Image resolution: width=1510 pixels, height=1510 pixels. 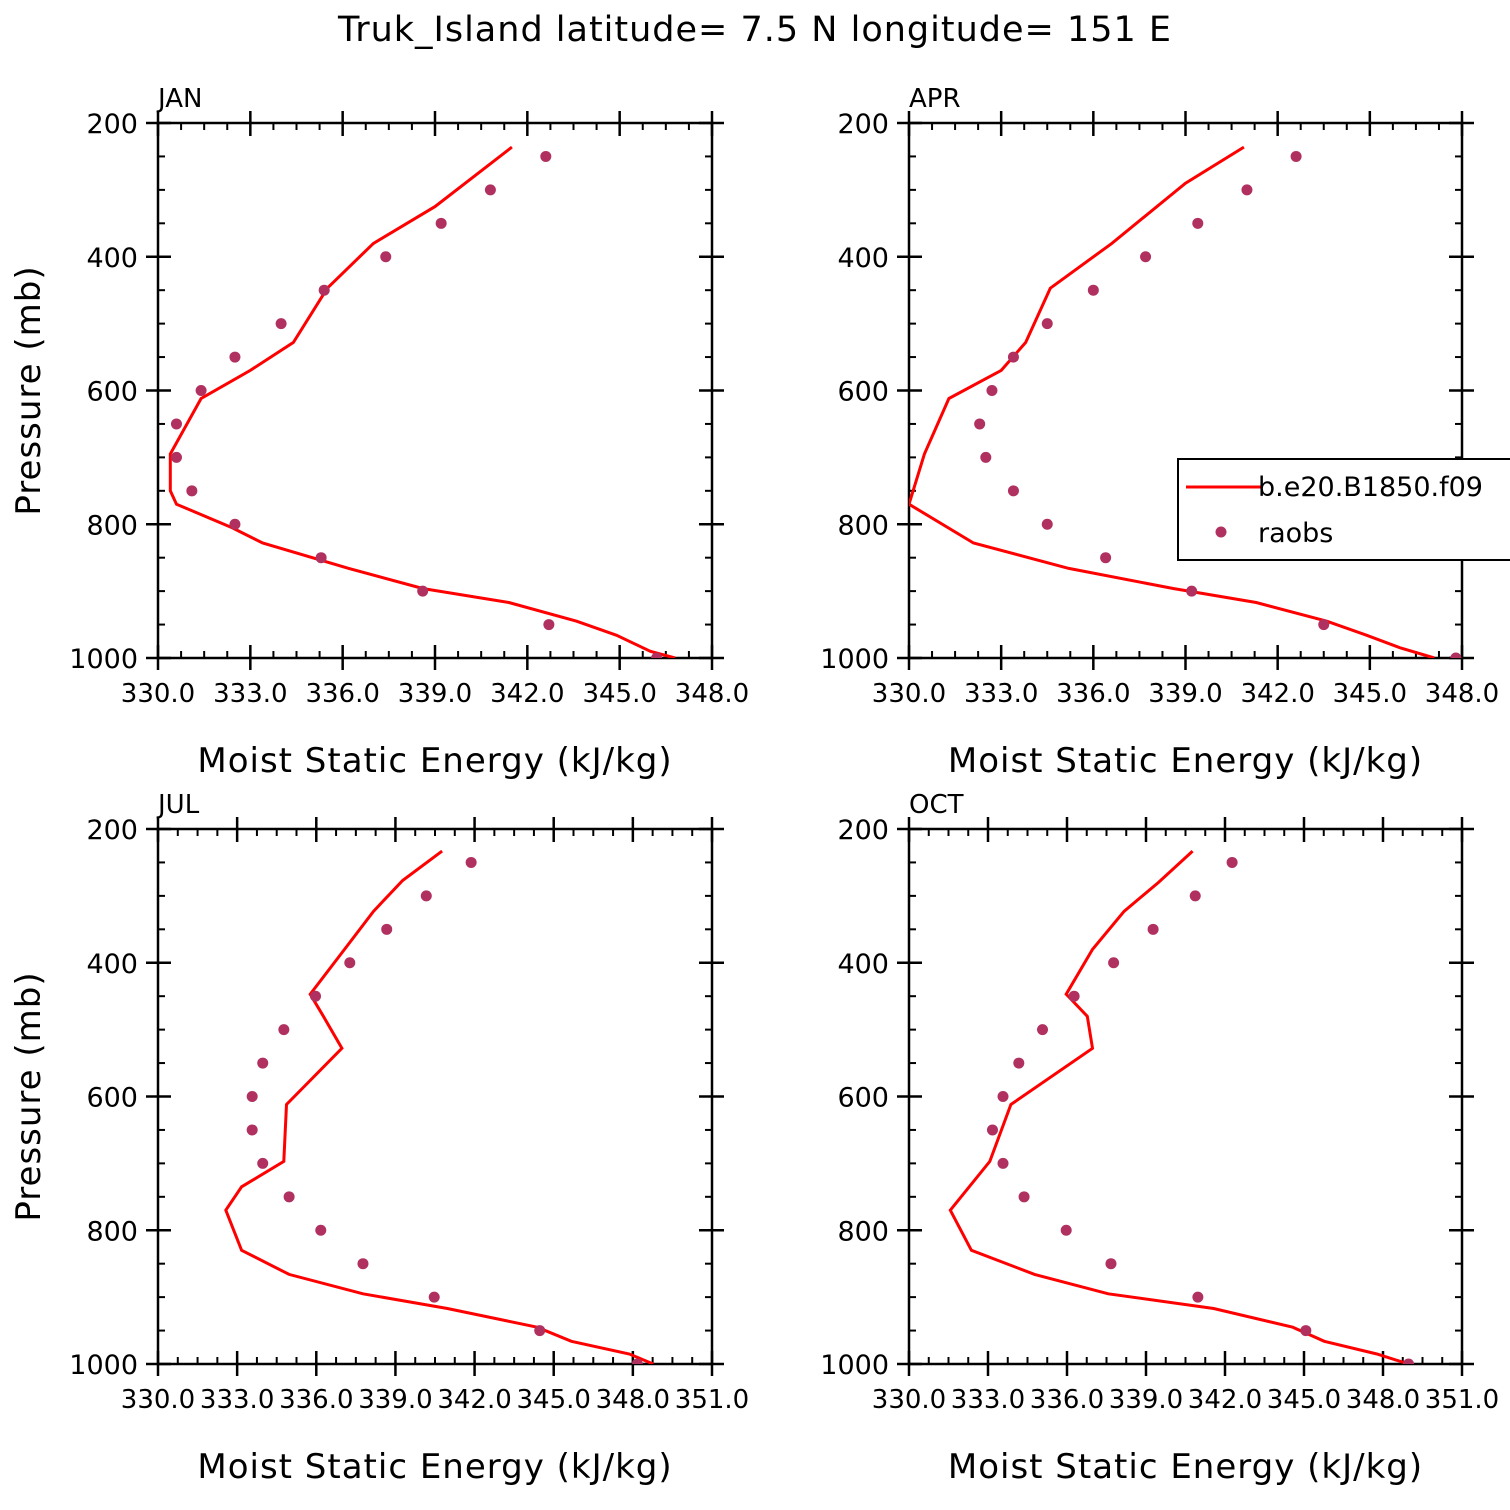 I want to click on legend-box, so click(x=1343, y=509).